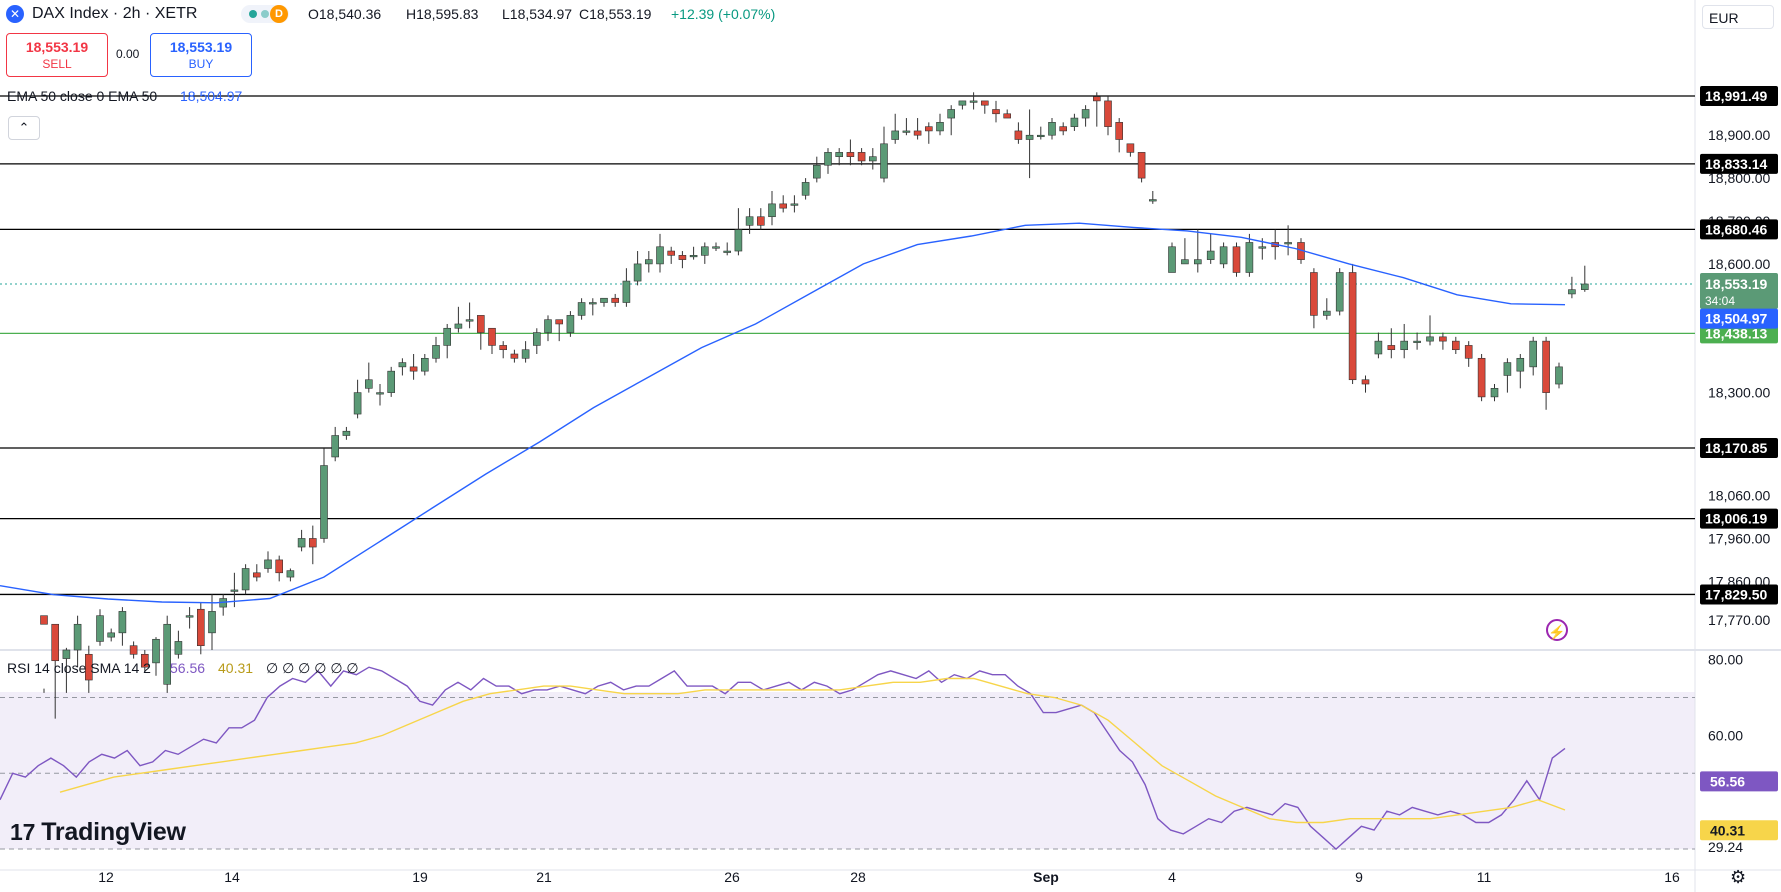 Image resolution: width=1781 pixels, height=892 pixels. I want to click on time-tick-label: 28, so click(858, 877).